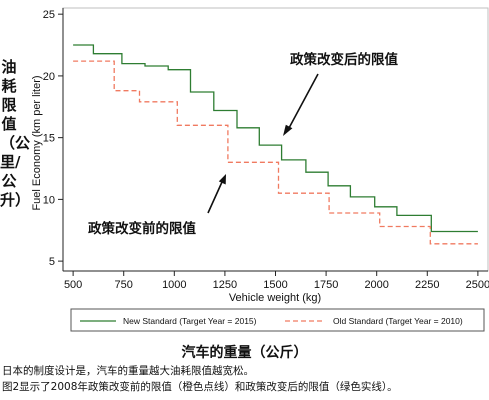 This screenshot has width=489, height=400. What do you see at coordinates (244, 353) in the screenshot?
I see `cn-x-axis-label: 汽车的重量（公斤）` at bounding box center [244, 353].